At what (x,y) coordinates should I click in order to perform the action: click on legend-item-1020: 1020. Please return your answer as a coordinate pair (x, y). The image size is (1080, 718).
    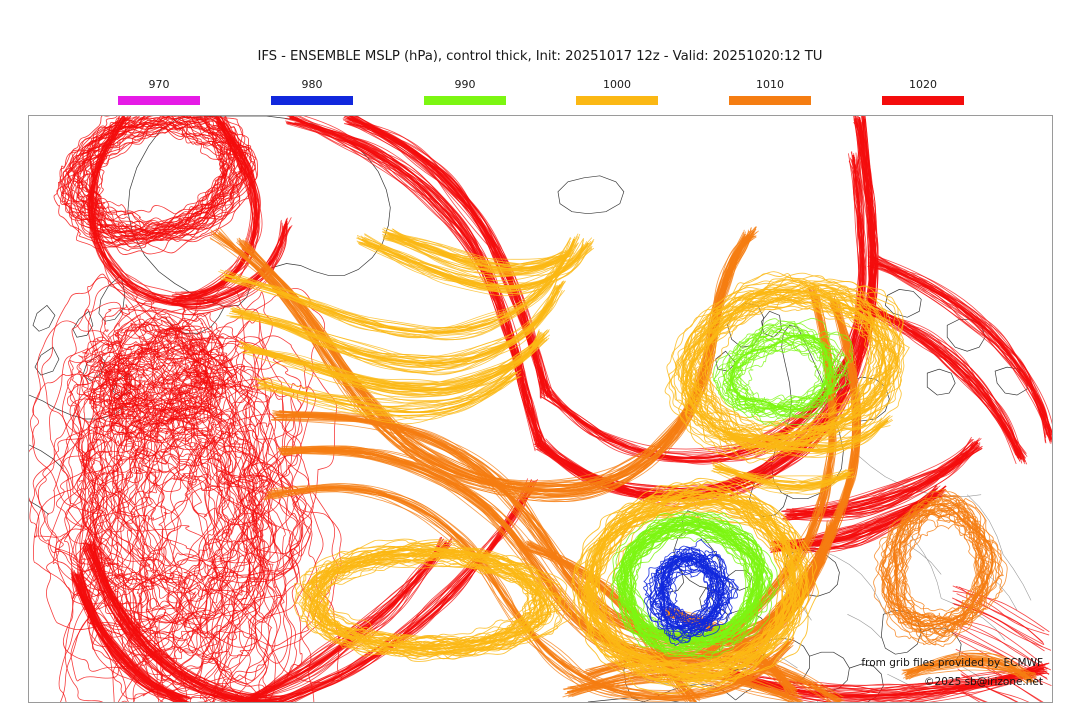
    Looking at the image, I should click on (923, 91).